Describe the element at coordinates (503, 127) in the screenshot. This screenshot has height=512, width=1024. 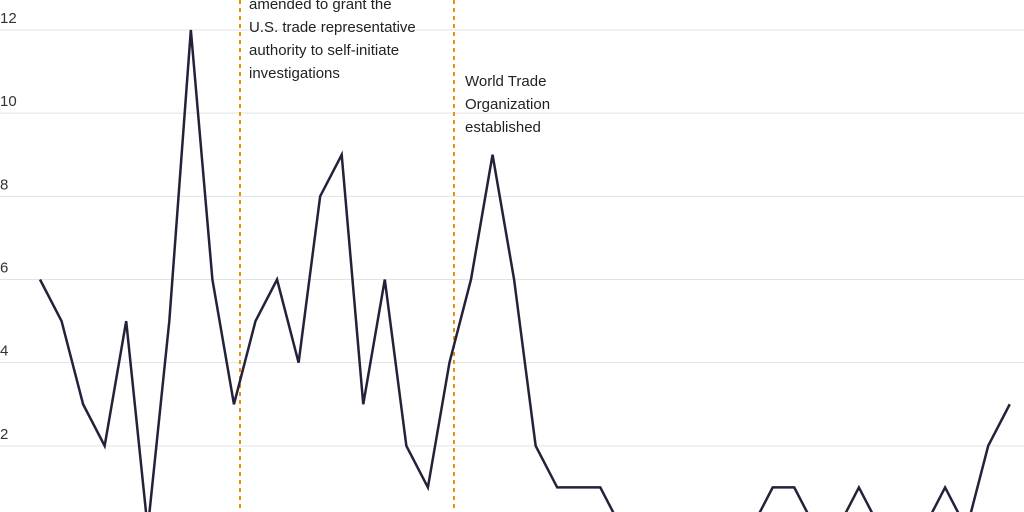
I see `annotation-text: established` at that location.